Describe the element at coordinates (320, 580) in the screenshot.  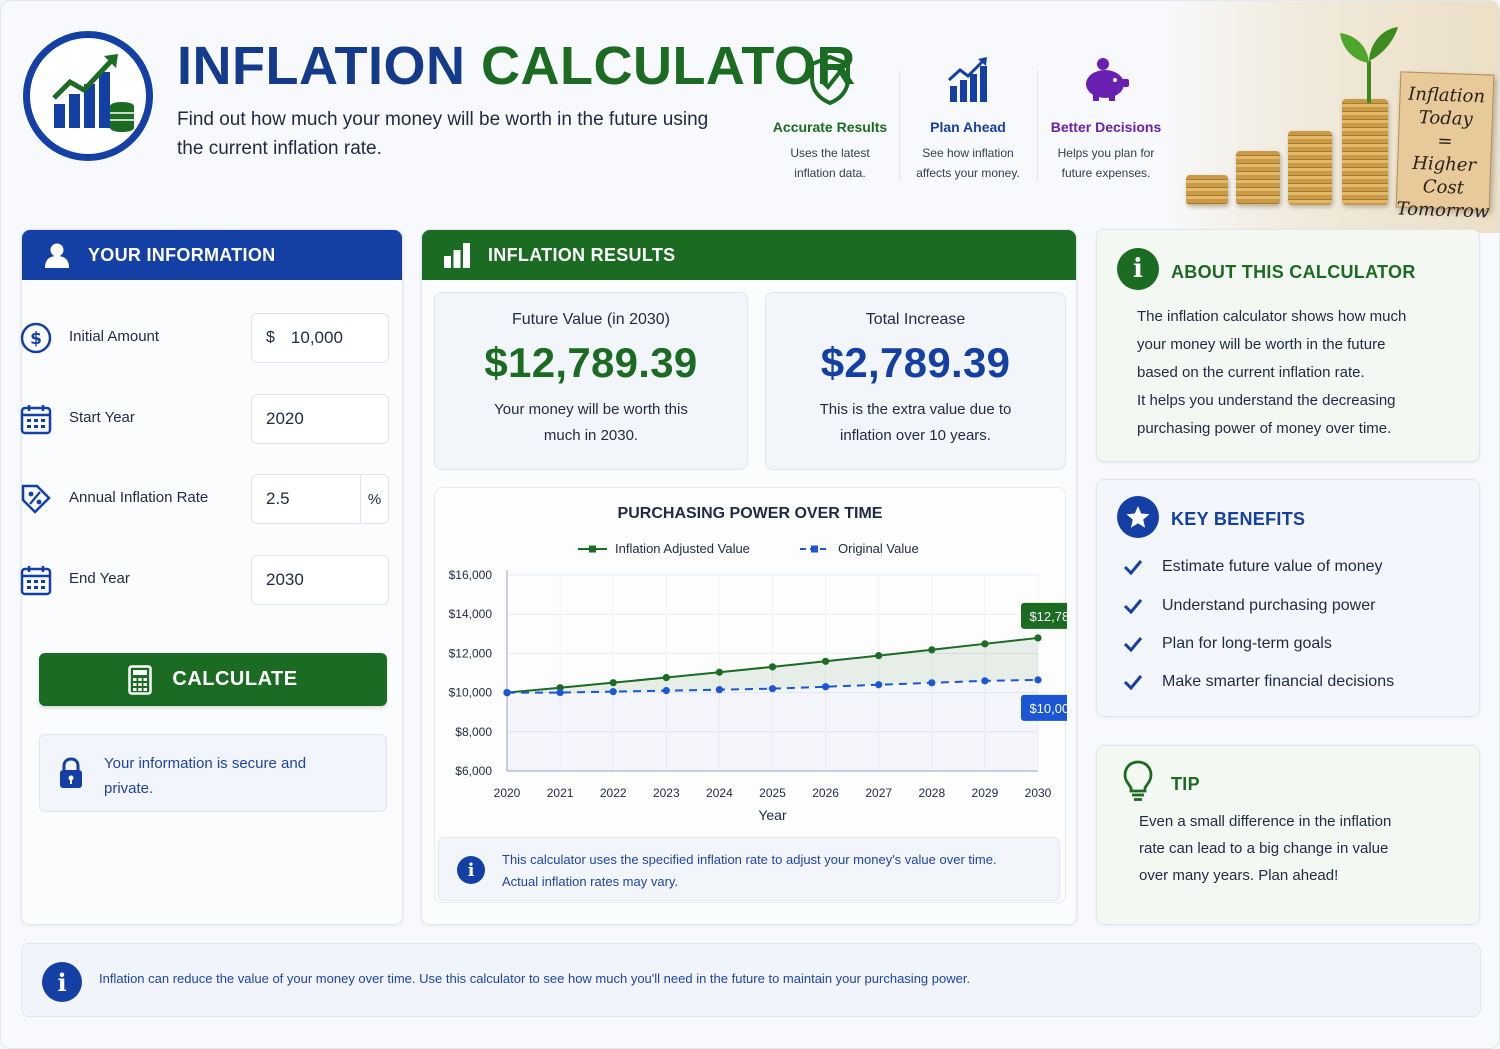
I see `end-year-input: 2030` at that location.